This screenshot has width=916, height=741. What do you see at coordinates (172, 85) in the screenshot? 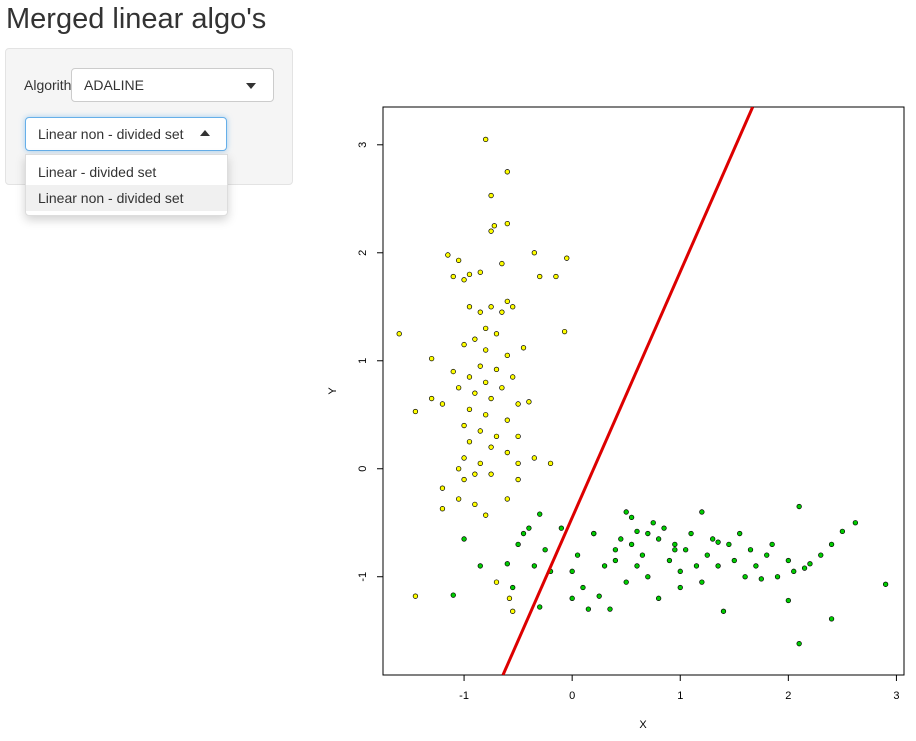
I see `algorithm-select: ADALINE` at bounding box center [172, 85].